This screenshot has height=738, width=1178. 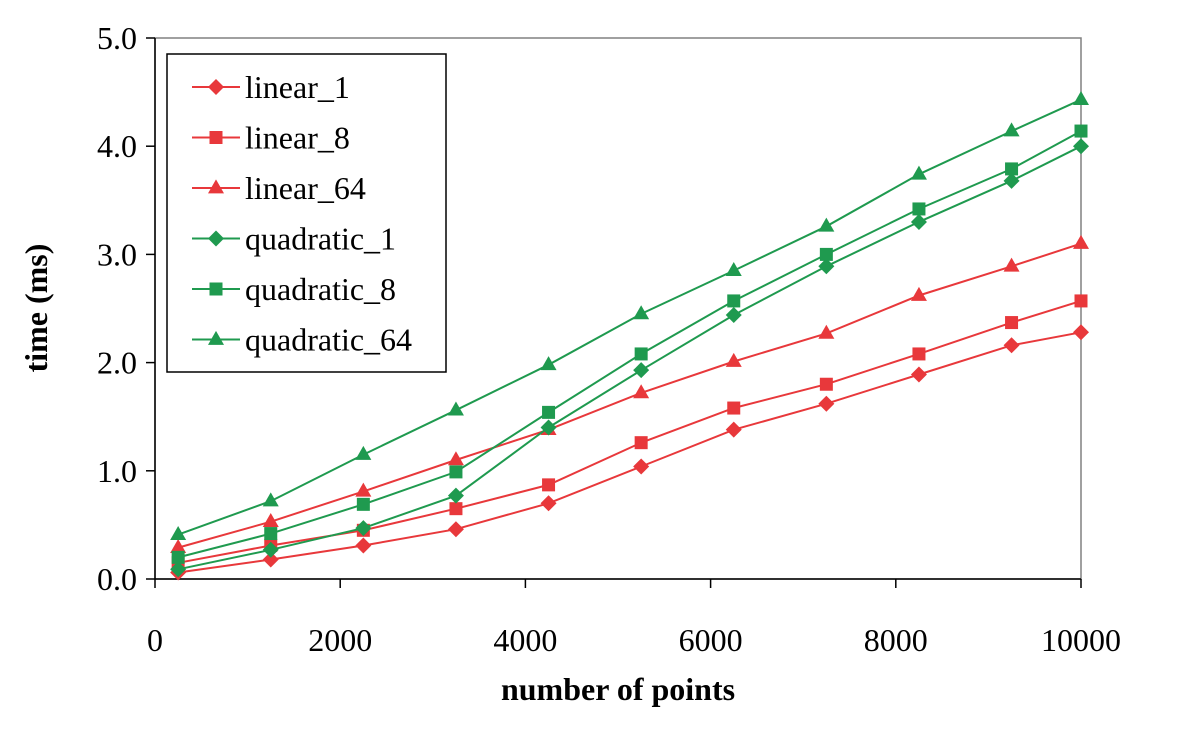 What do you see at coordinates (340, 640) in the screenshot?
I see `x-tick-label: 2000` at bounding box center [340, 640].